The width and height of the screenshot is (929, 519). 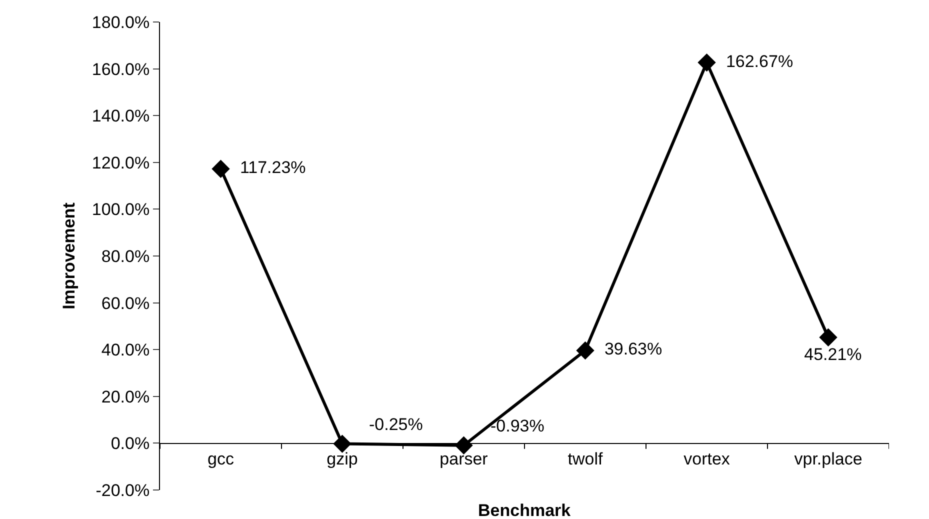 I want to click on y-tick-label: 120.0%, so click(x=121, y=162).